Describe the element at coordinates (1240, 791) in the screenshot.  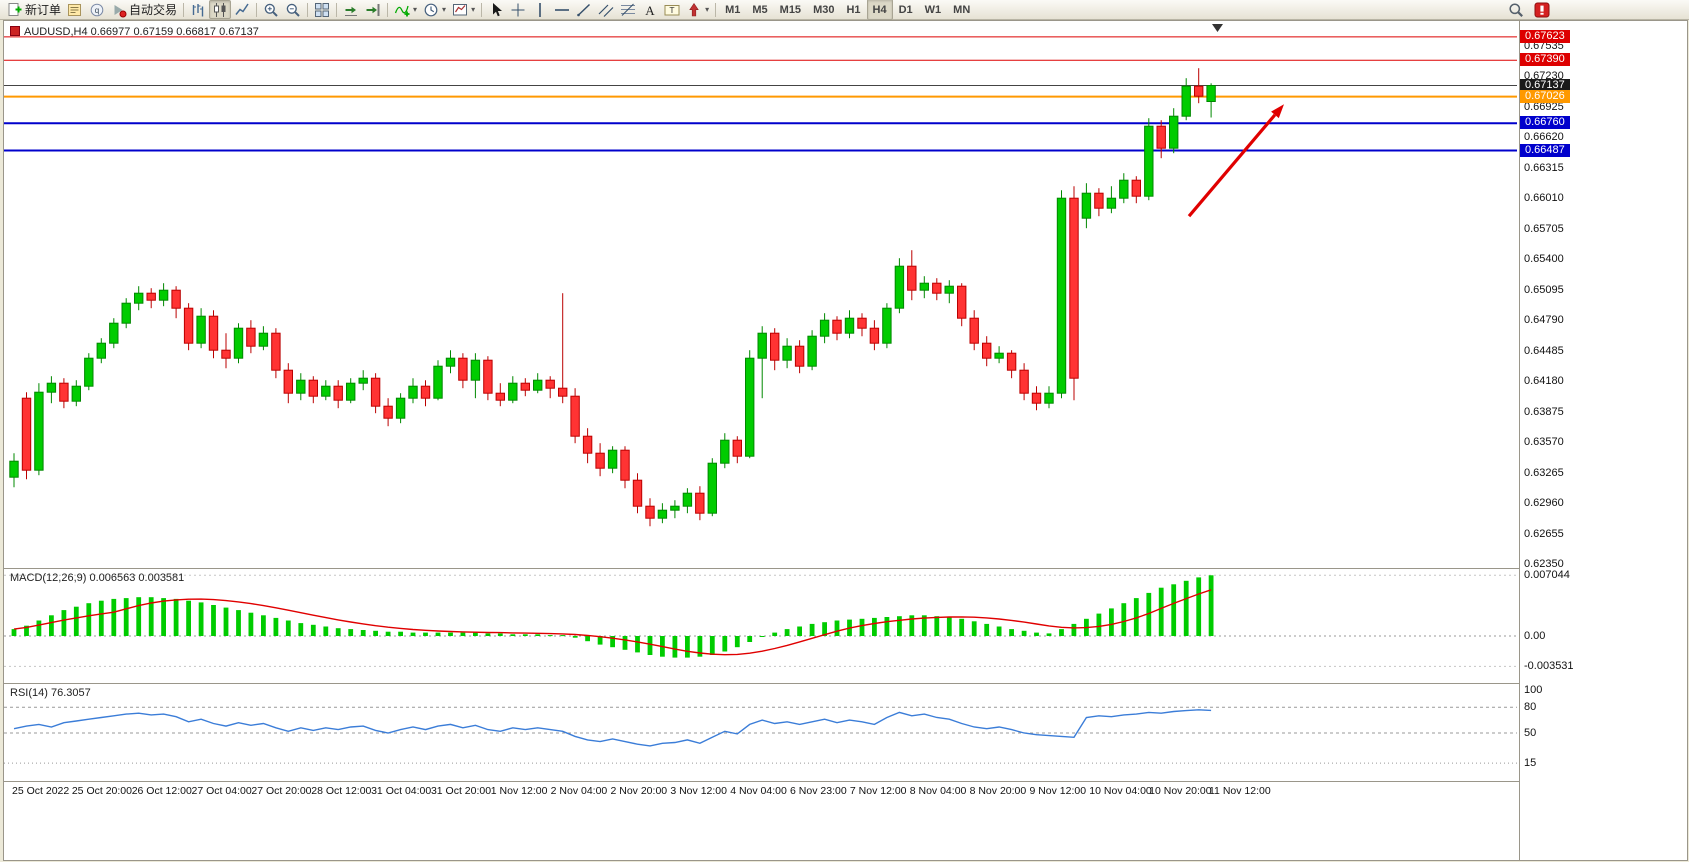
I see `time-axis-label: 11 Nov 12:00` at that location.